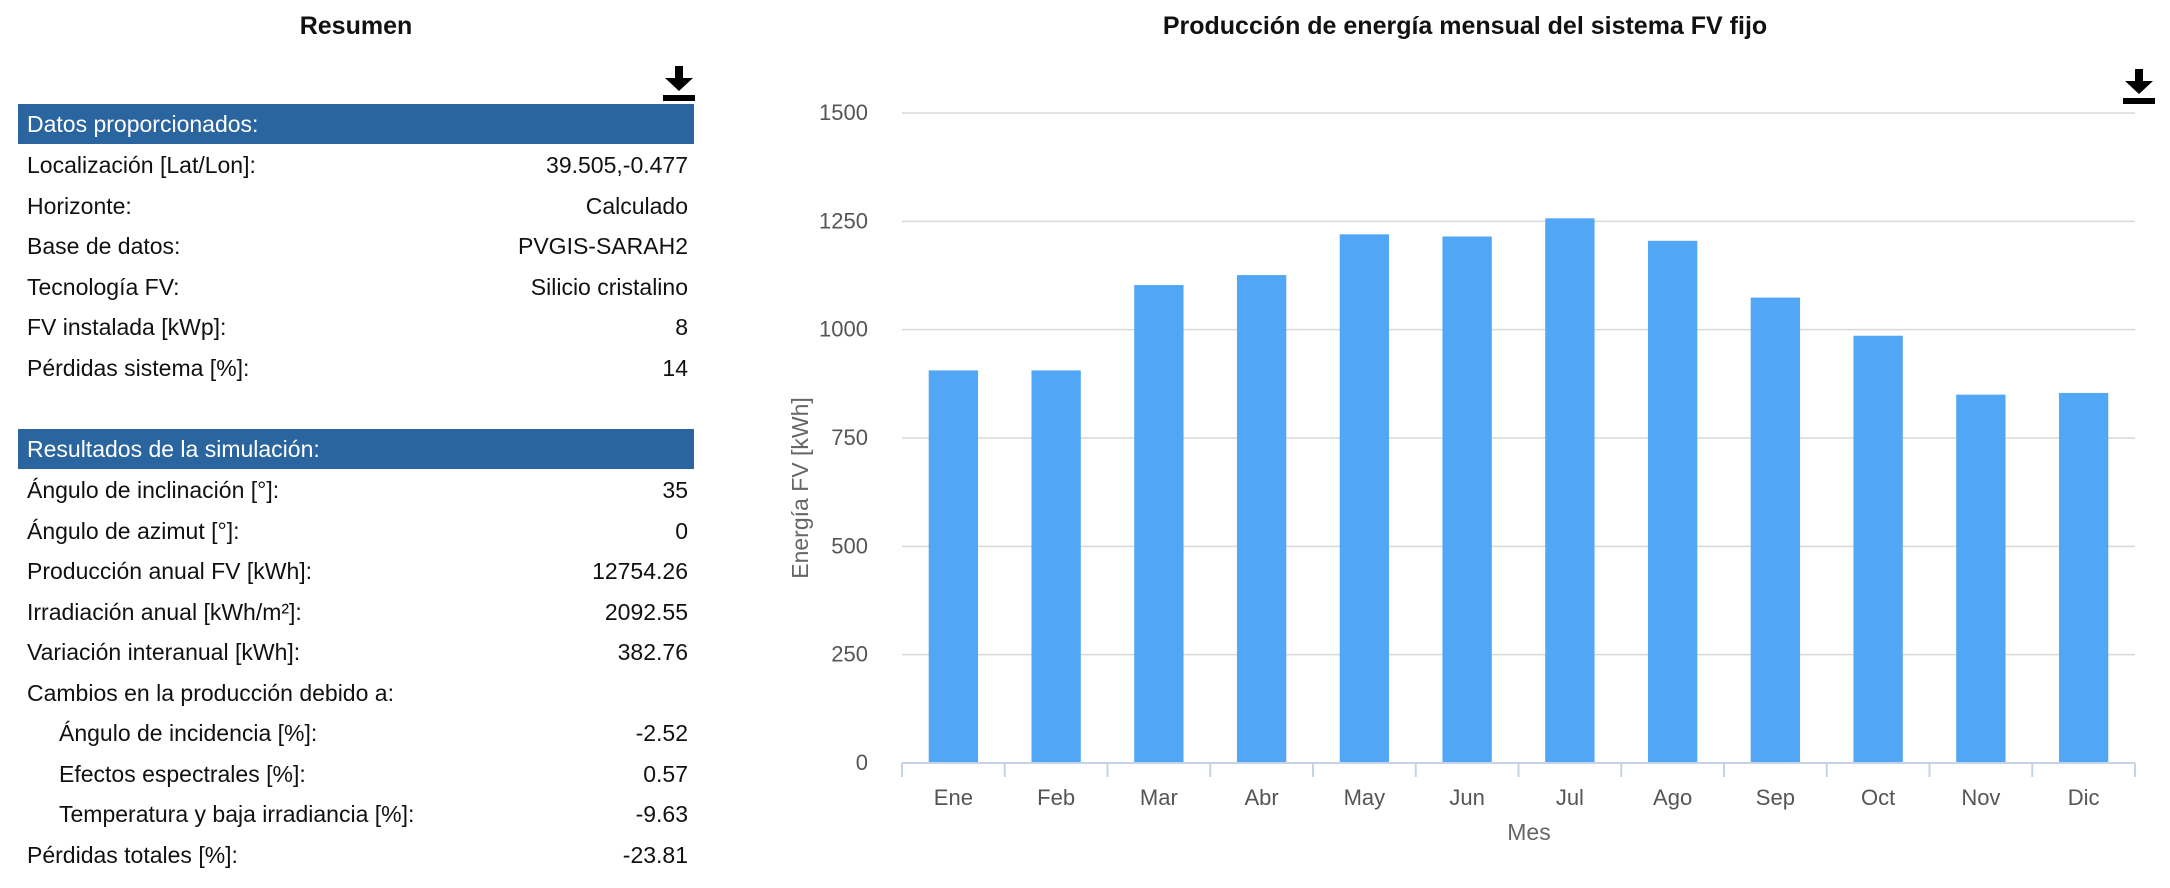 This screenshot has width=2170, height=888. I want to click on summary-row-label: Efectos espectrales [%]:, so click(182, 773).